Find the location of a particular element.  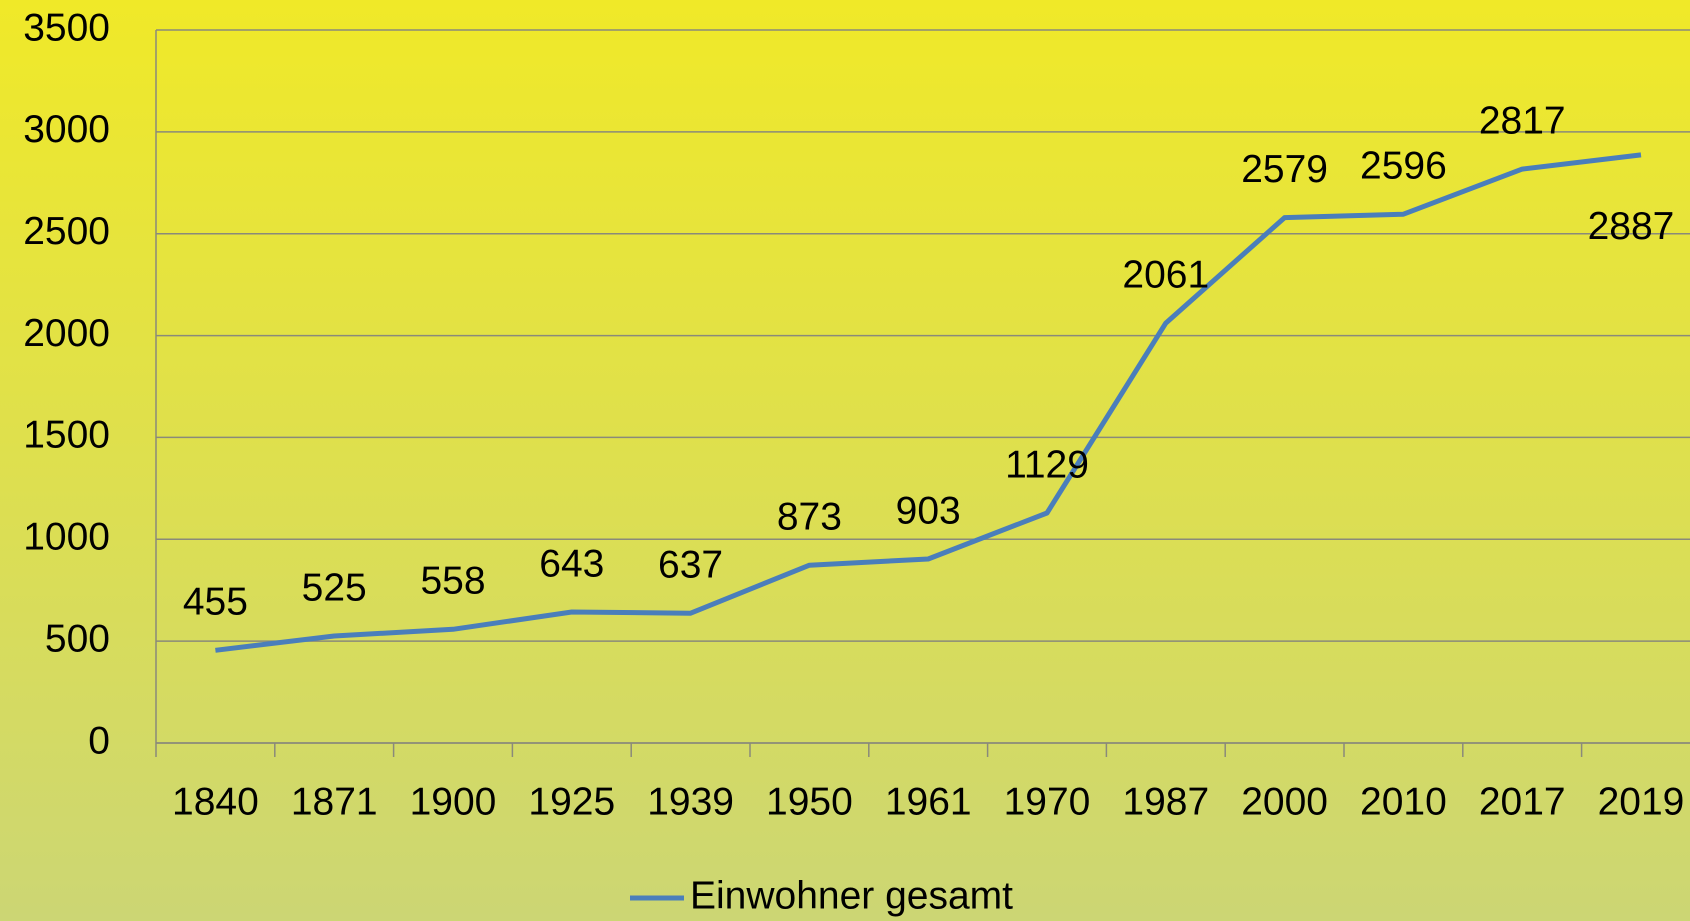

data-label: 2817 is located at coordinates (1522, 120).